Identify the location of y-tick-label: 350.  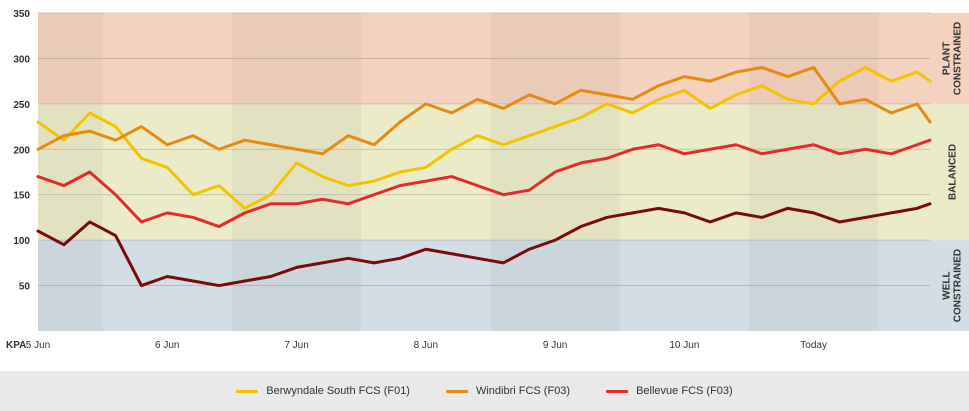
(21, 14).